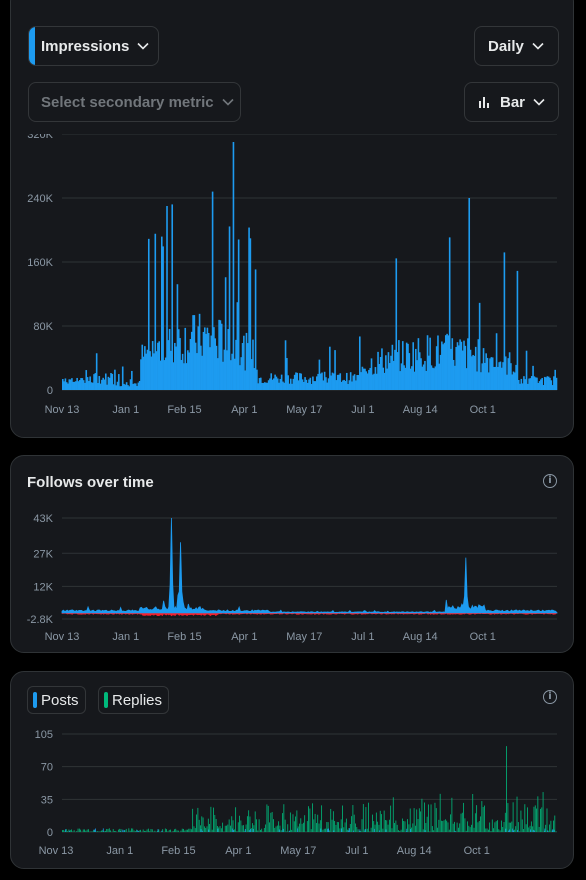  What do you see at coordinates (184, 637) in the screenshot?
I see `x-tick-label: Feb 15` at bounding box center [184, 637].